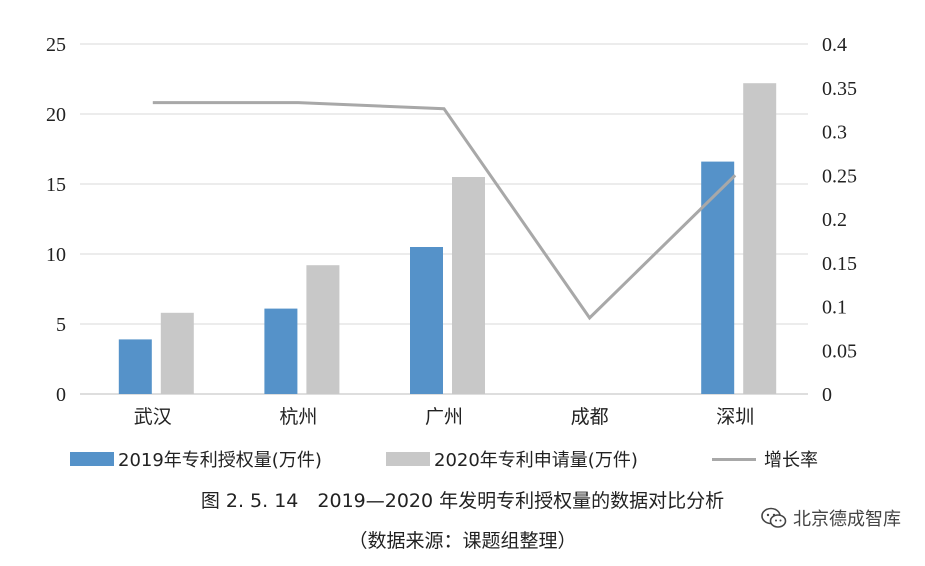  I want to click on right-tick-label: 0.35, so click(839, 89).